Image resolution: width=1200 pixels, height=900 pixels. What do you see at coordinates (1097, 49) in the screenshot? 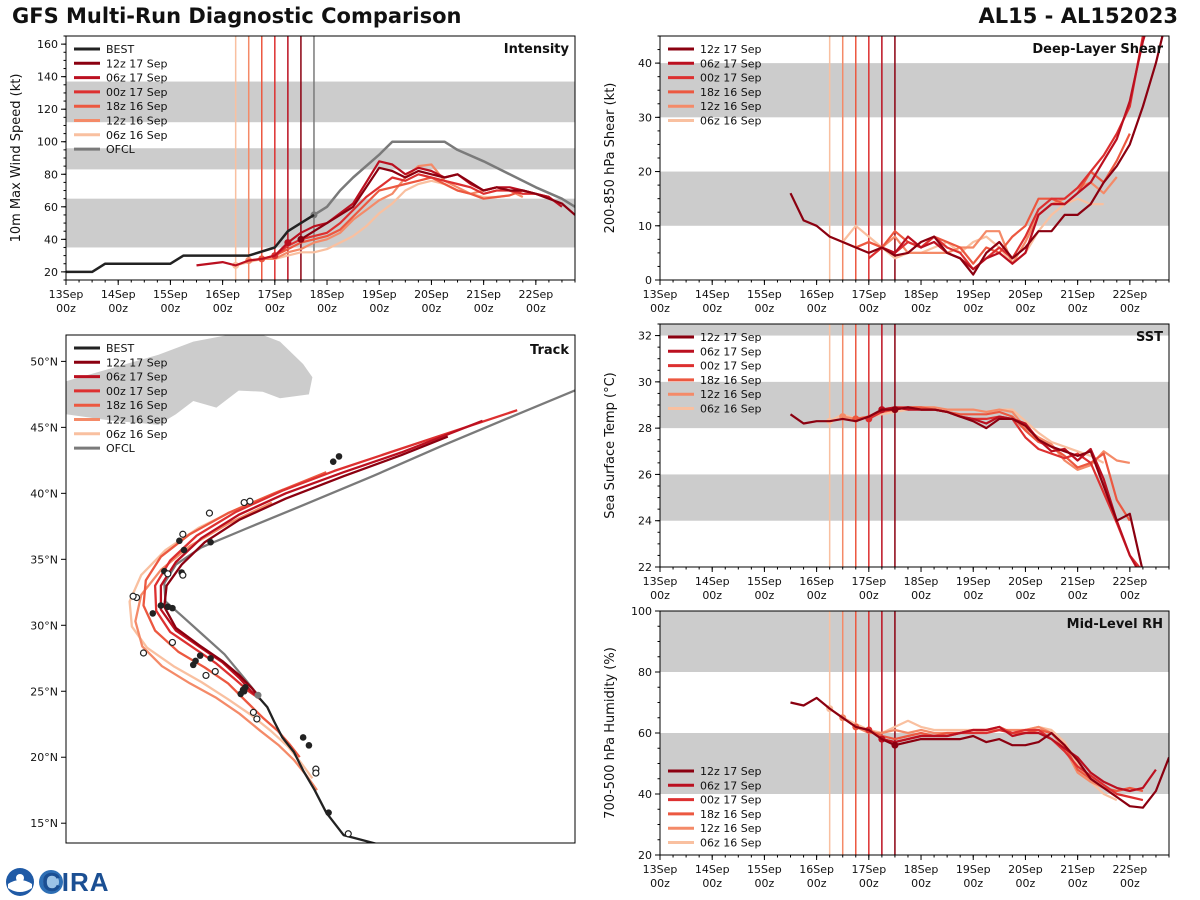
I see `panel-title: Deep-Layer Shear` at bounding box center [1097, 49].